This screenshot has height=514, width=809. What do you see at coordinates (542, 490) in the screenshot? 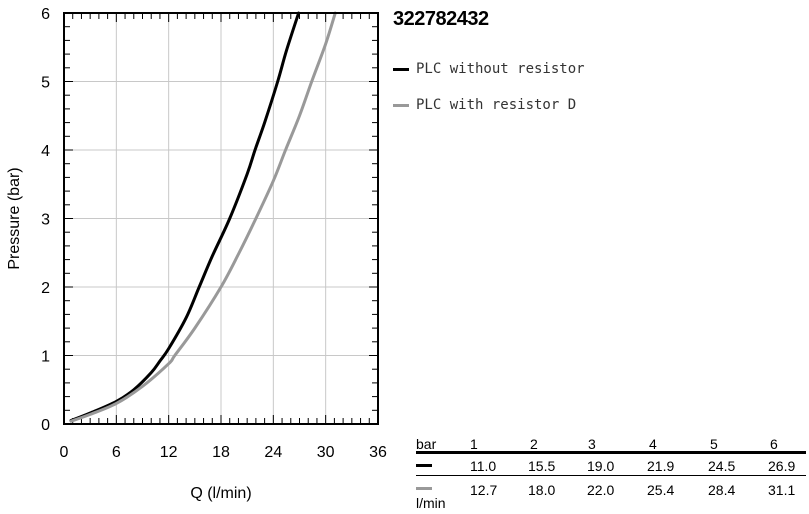
I see `table-cell: 18.0` at bounding box center [542, 490].